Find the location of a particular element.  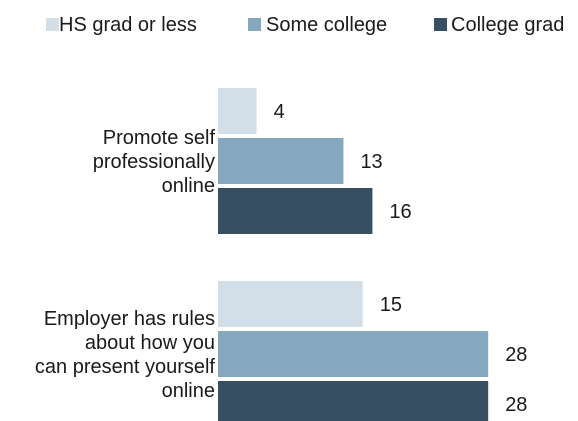

category-label-1-line-3: online is located at coordinates (188, 186).